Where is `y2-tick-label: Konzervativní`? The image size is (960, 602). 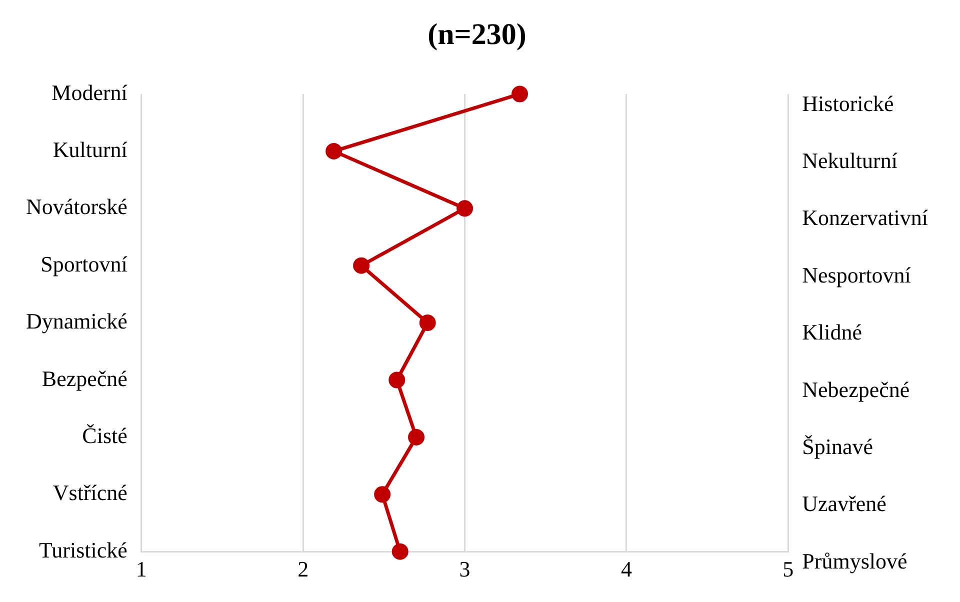
y2-tick-label: Konzervativní is located at coordinates (865, 217).